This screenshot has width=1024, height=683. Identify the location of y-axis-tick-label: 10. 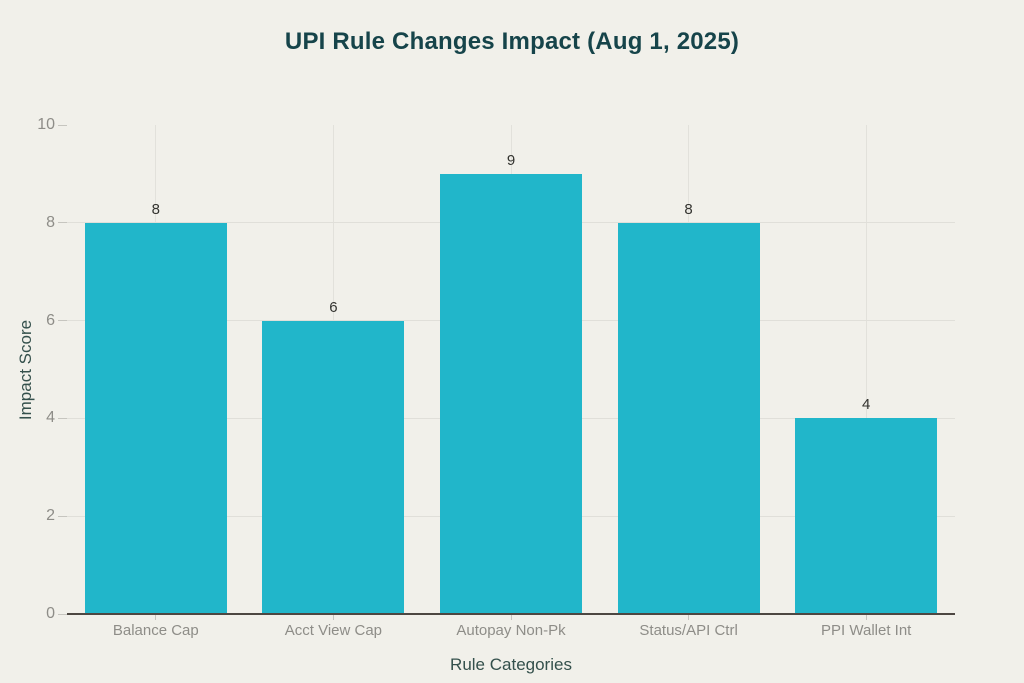
(46, 124).